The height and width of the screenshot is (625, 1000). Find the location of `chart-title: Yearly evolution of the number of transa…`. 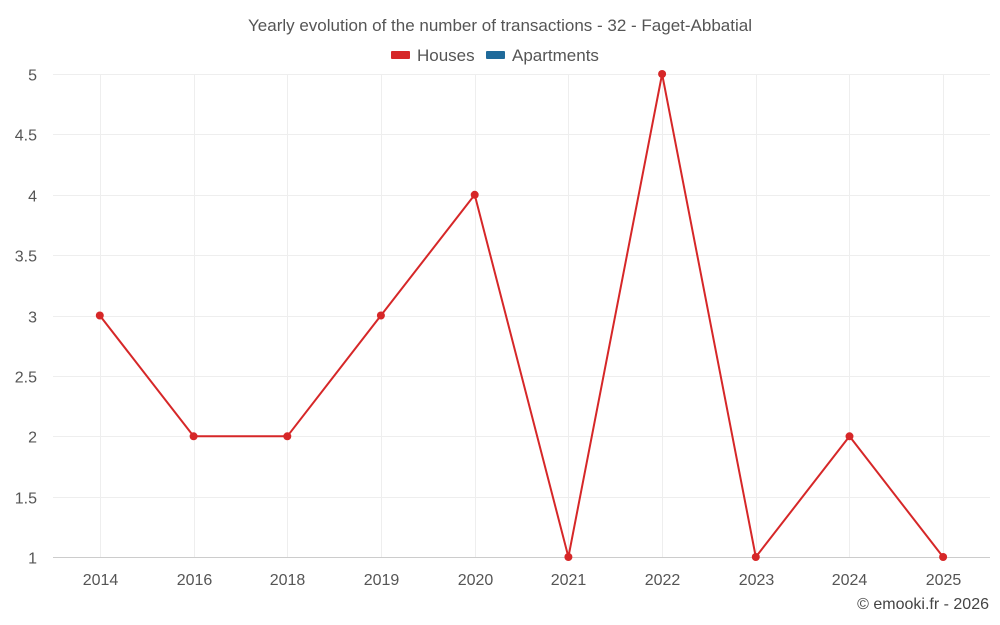

chart-title: Yearly evolution of the number of transa… is located at coordinates (500, 25).